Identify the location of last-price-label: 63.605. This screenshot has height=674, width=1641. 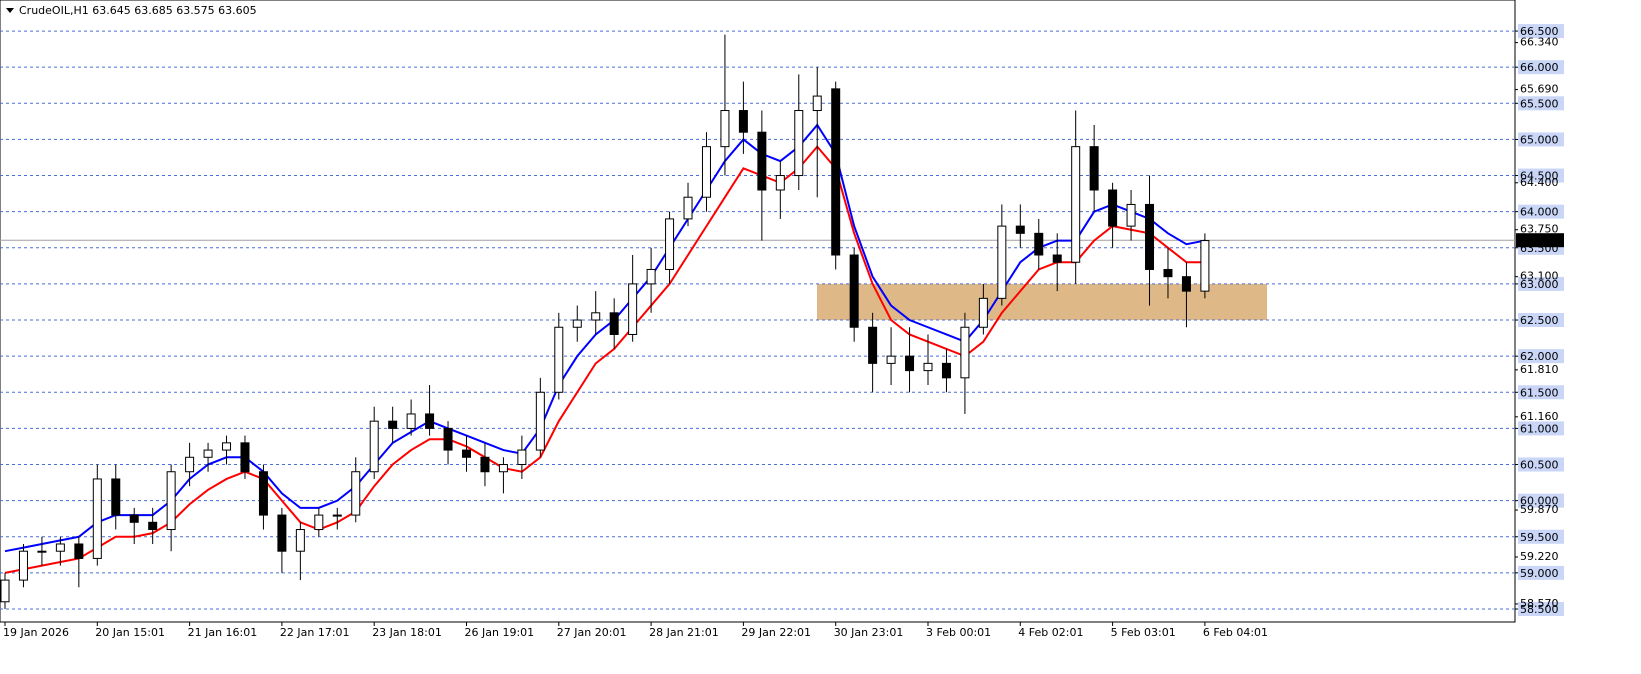
(1539, 240).